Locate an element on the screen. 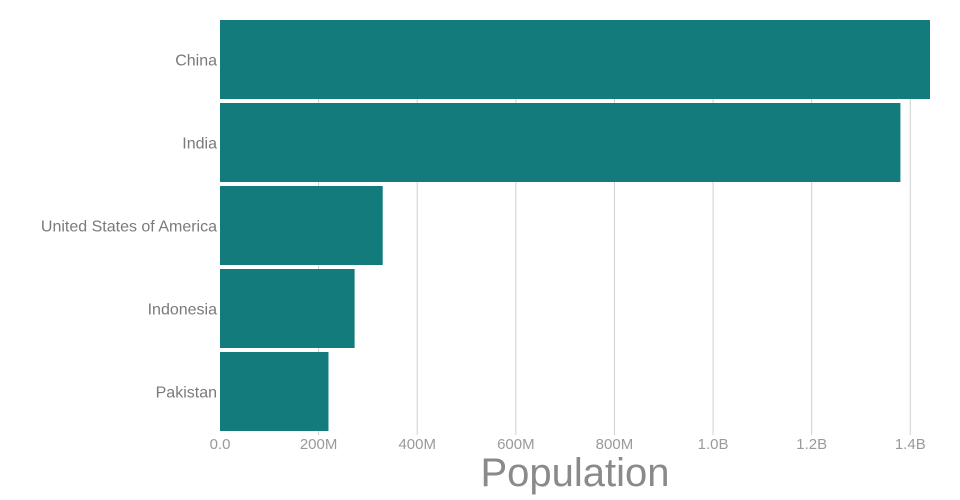  category-label: United States of America is located at coordinates (129, 227).